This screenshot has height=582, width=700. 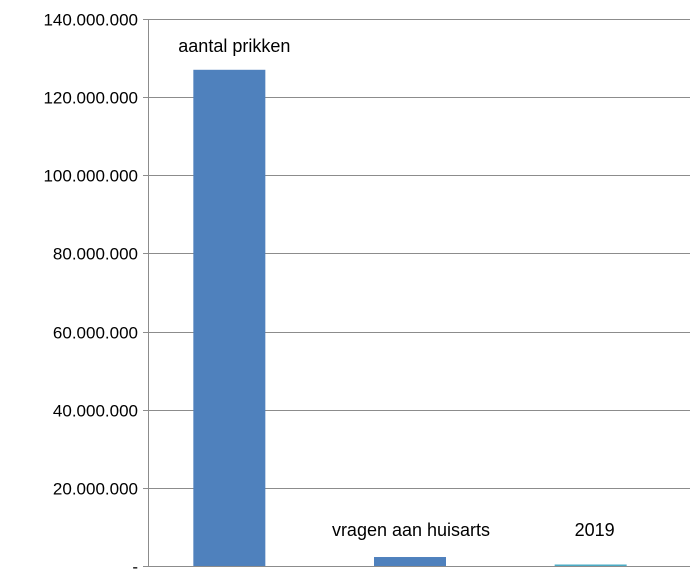 What do you see at coordinates (90, 176) in the screenshot?
I see `y-tick-label: 100.000.000` at bounding box center [90, 176].